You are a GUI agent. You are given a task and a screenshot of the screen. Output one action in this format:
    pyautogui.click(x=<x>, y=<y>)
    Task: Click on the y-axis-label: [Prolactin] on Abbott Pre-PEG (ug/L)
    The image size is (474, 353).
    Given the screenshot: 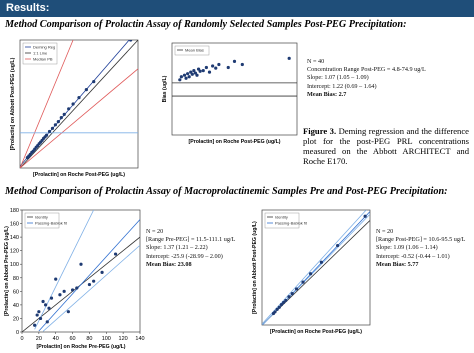 What is the action you would take?
    pyautogui.click(x=7, y=271)
    